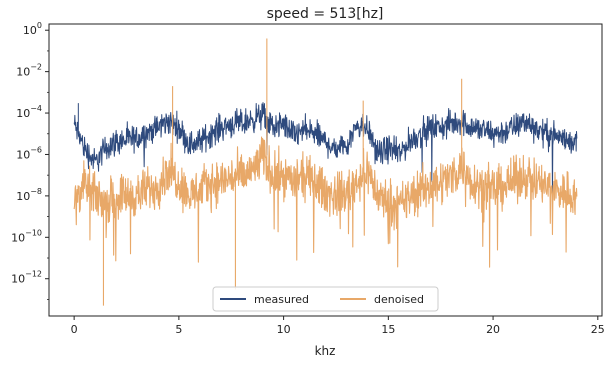 The image size is (604, 365). Describe the element at coordinates (26, 278) in the screenshot. I see `y-tick-label: 10⁻¹²` at that location.